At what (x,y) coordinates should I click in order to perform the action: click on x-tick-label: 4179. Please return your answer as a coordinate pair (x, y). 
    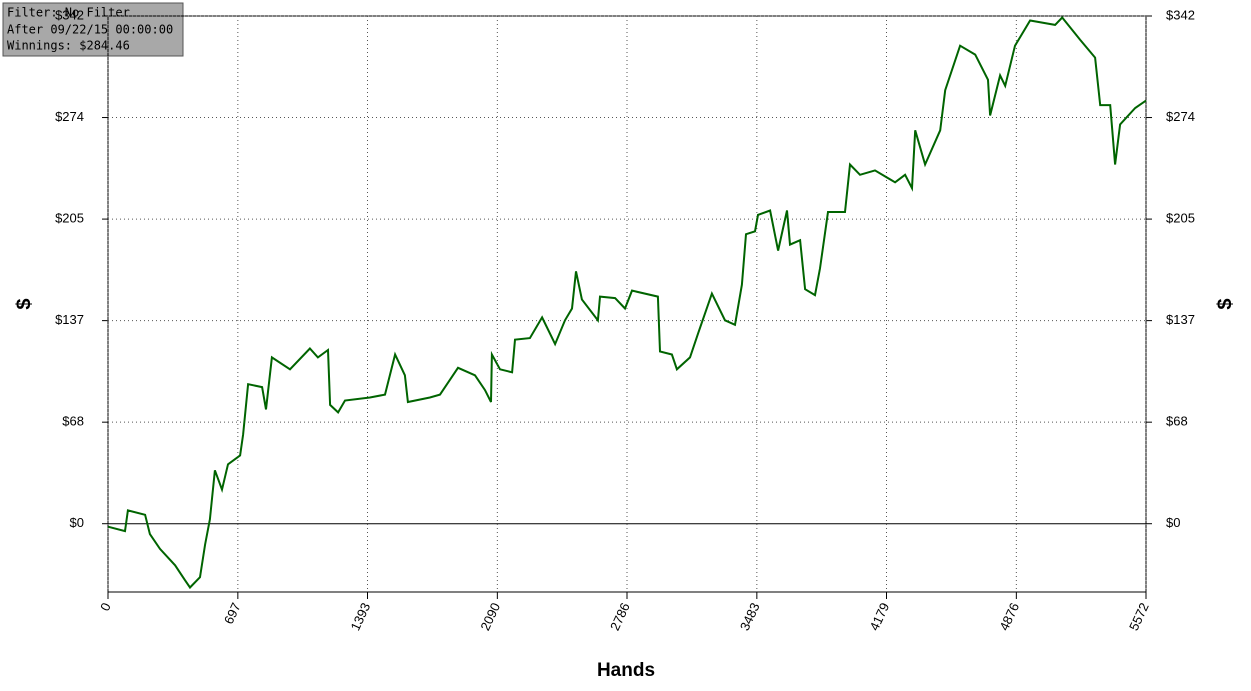
    Looking at the image, I should click on (880, 616).